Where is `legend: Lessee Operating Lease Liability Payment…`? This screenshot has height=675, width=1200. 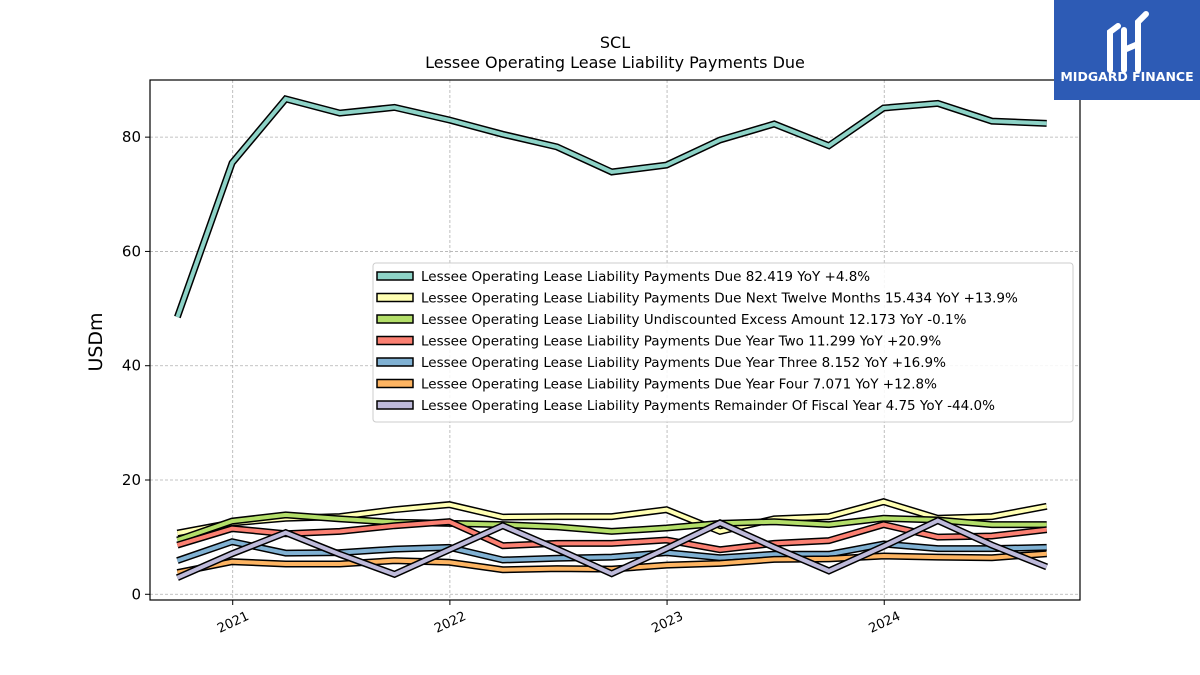 legend: Lessee Operating Lease Liability Payment… is located at coordinates (723, 342).